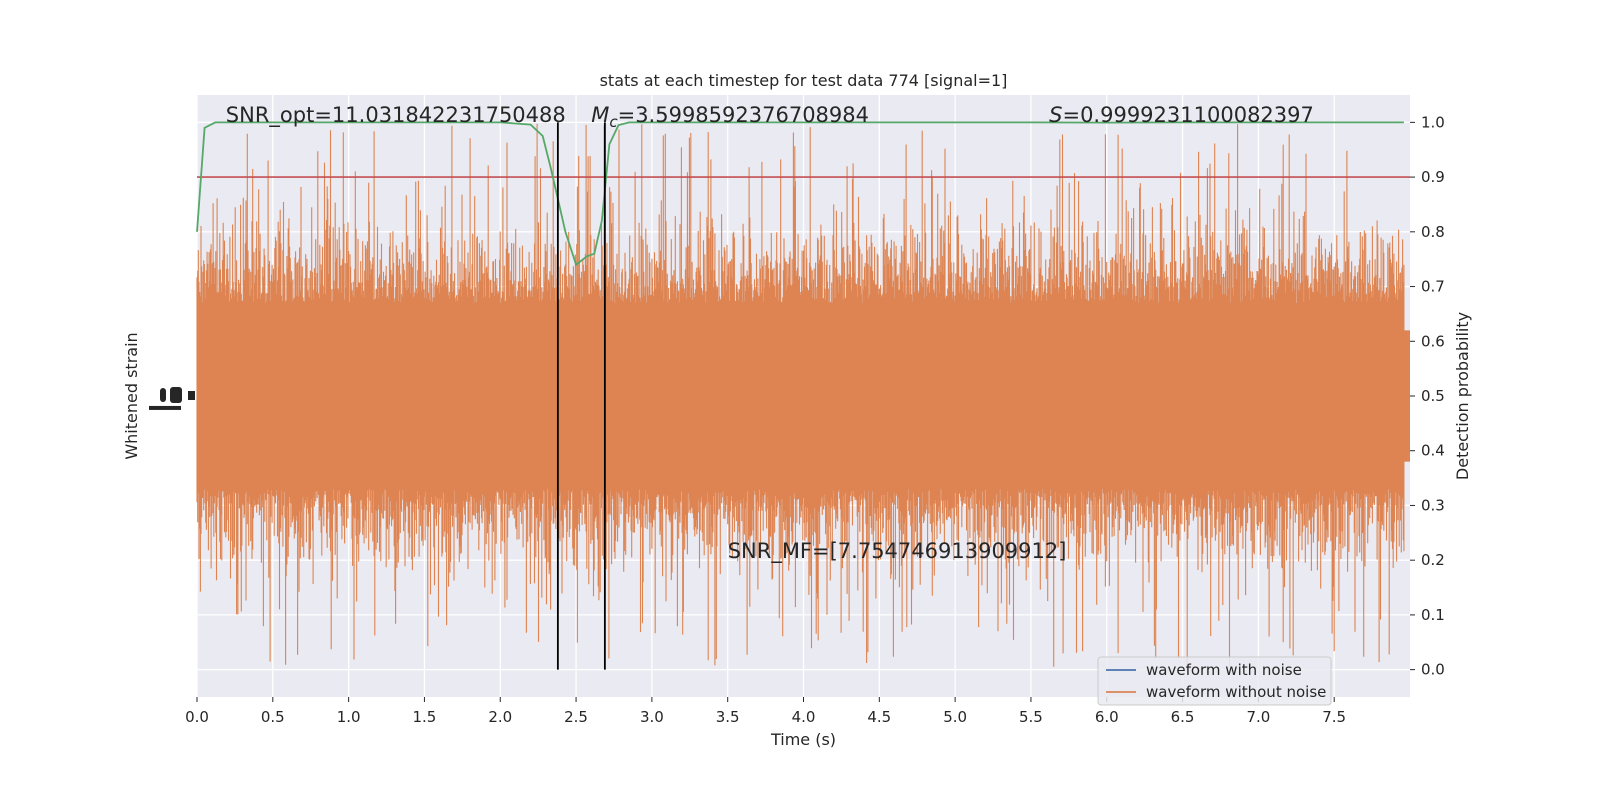  I want to click on annotation-chirp-mass-value: =3.5998592376708984, so click(743, 115).